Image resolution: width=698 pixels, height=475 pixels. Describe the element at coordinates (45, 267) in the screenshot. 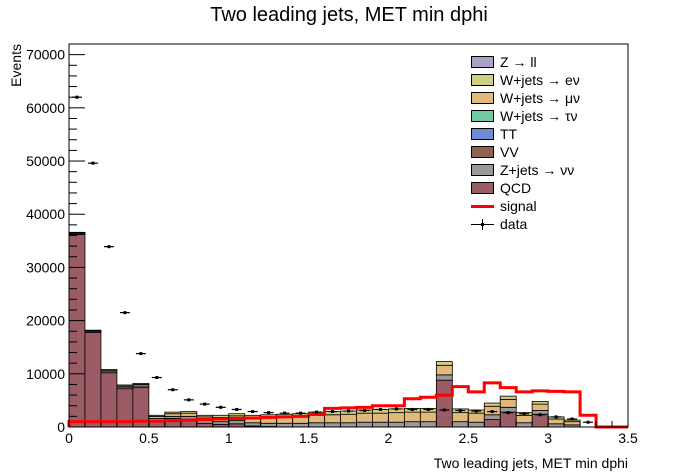

I see `y-tick-label: 30000` at that location.